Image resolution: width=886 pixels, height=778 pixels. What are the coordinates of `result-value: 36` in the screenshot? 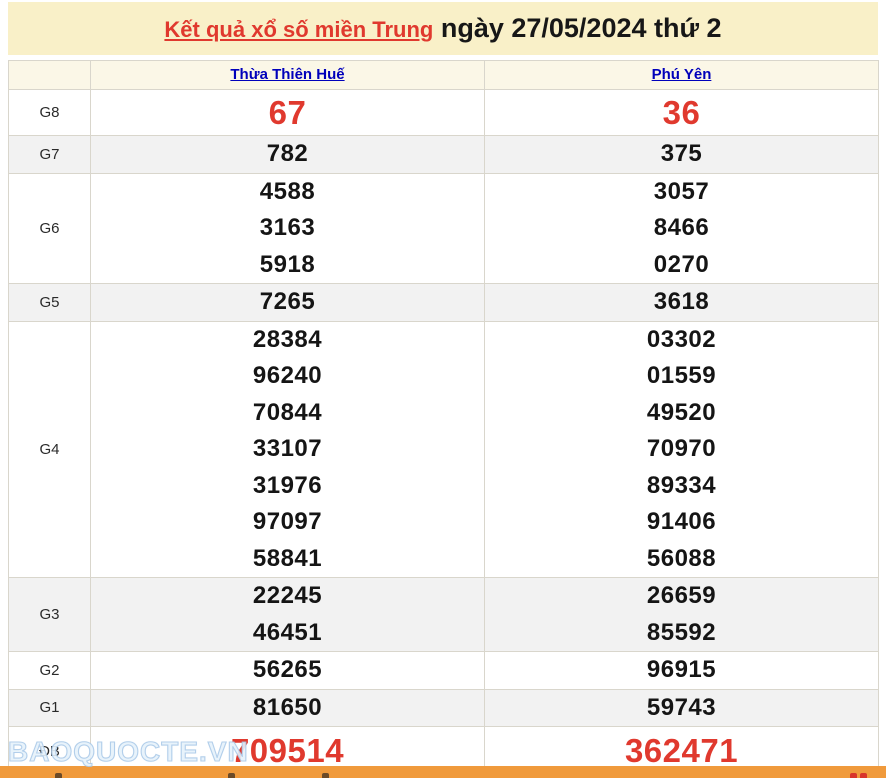 It's located at (681, 112).